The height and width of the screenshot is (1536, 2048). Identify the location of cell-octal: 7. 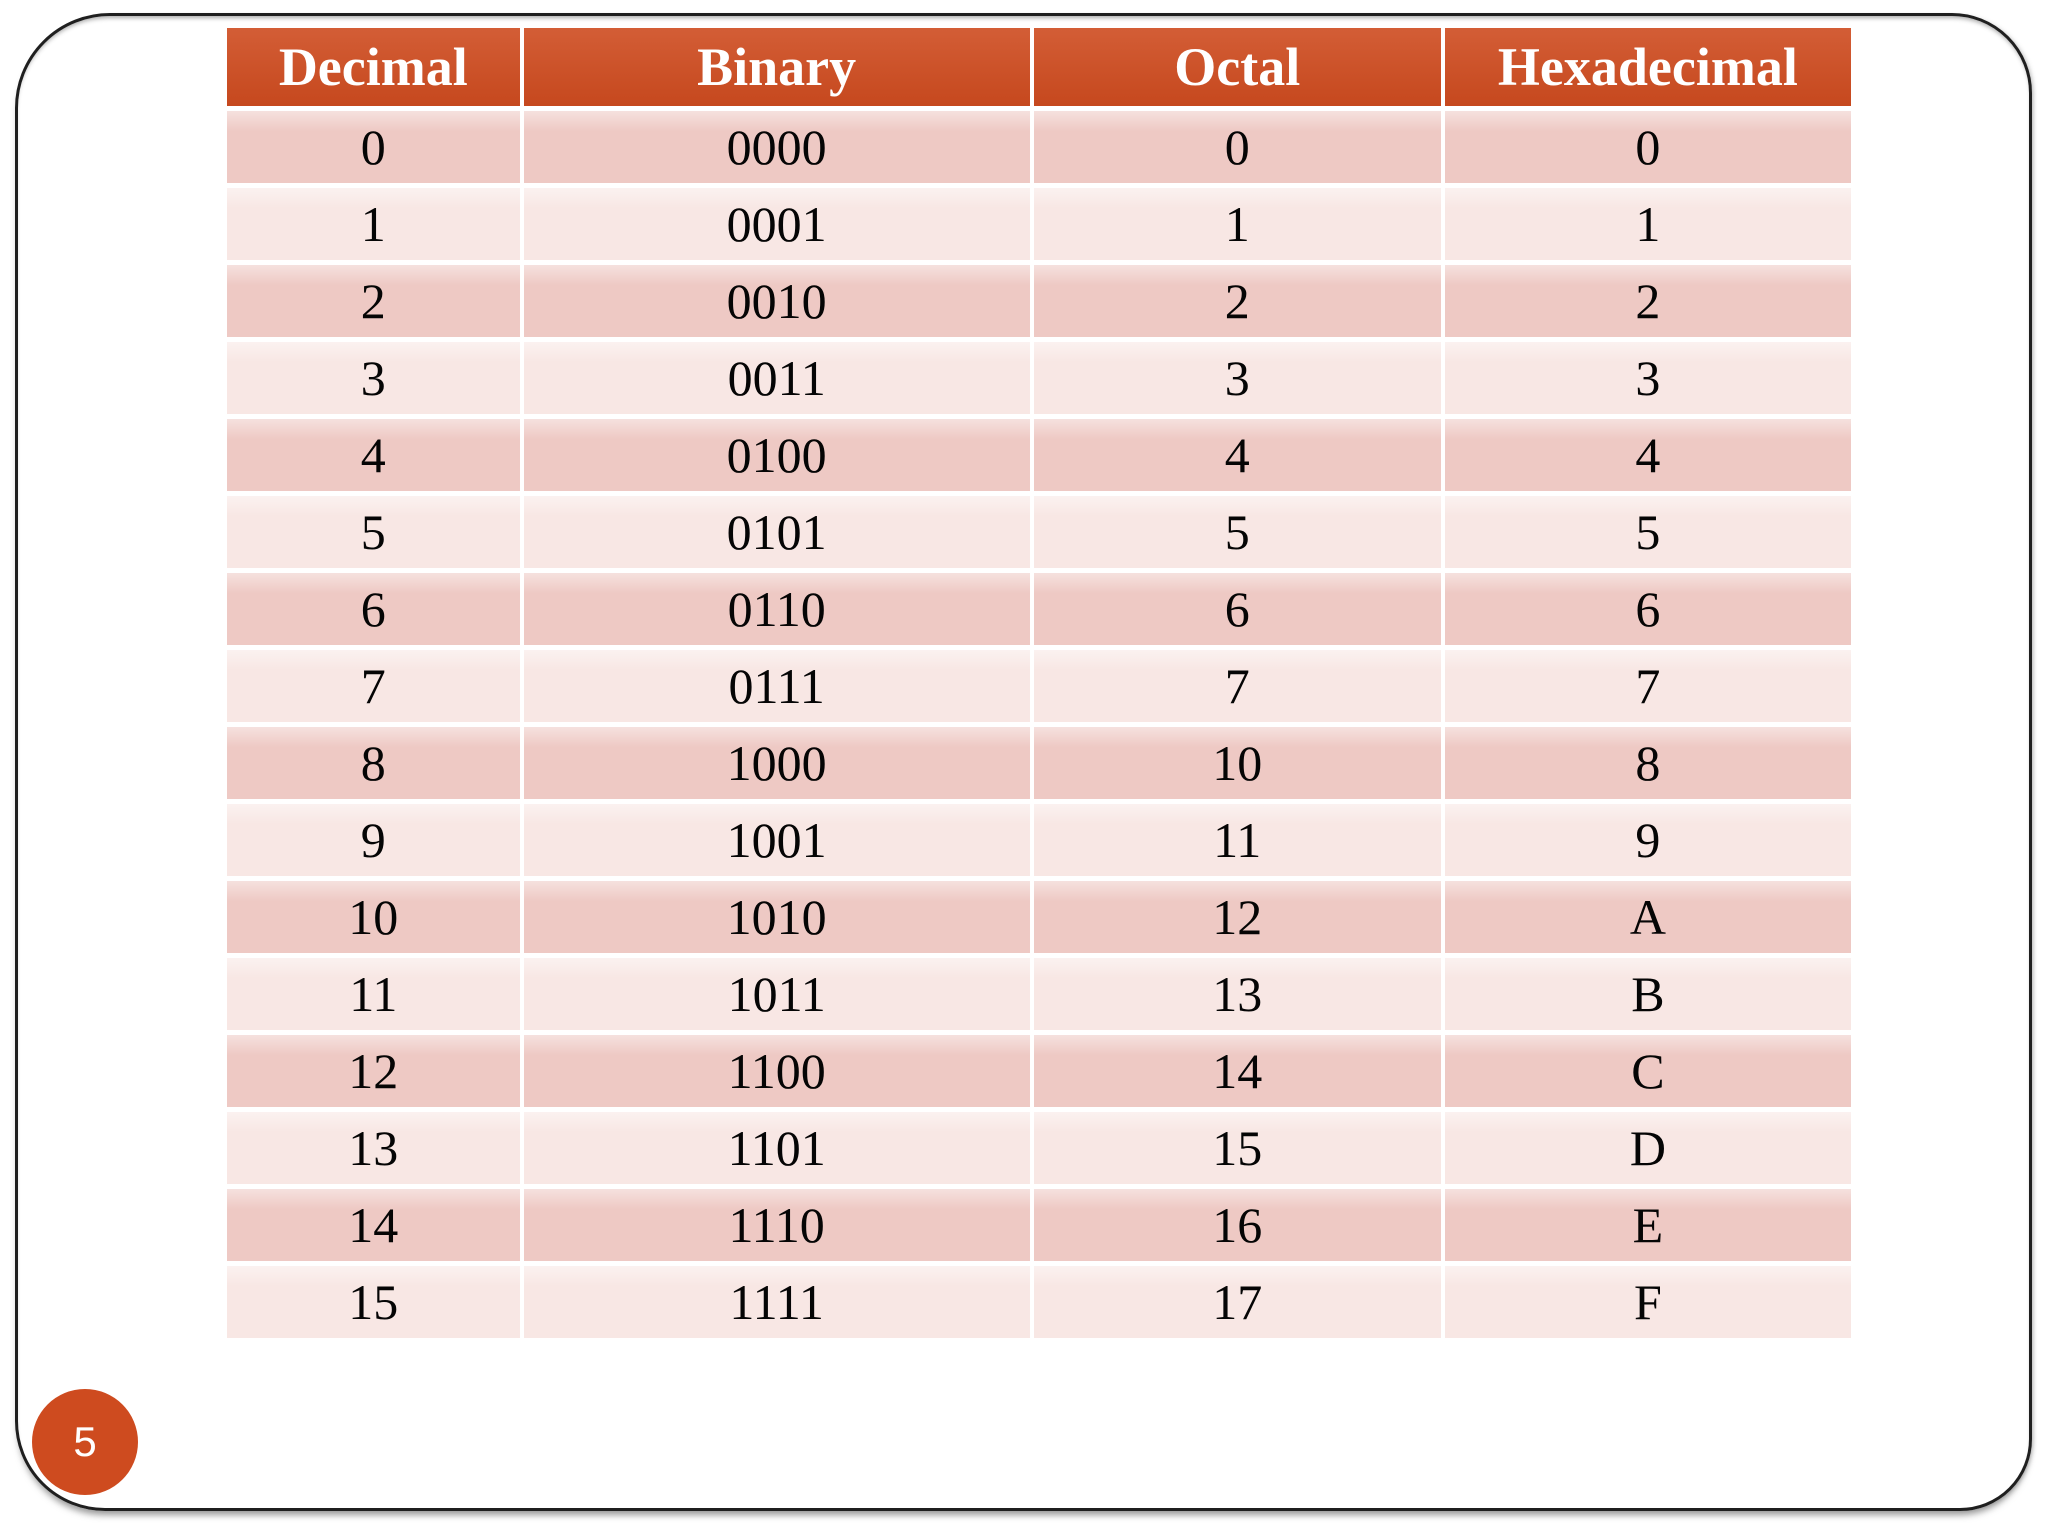
(1237, 686).